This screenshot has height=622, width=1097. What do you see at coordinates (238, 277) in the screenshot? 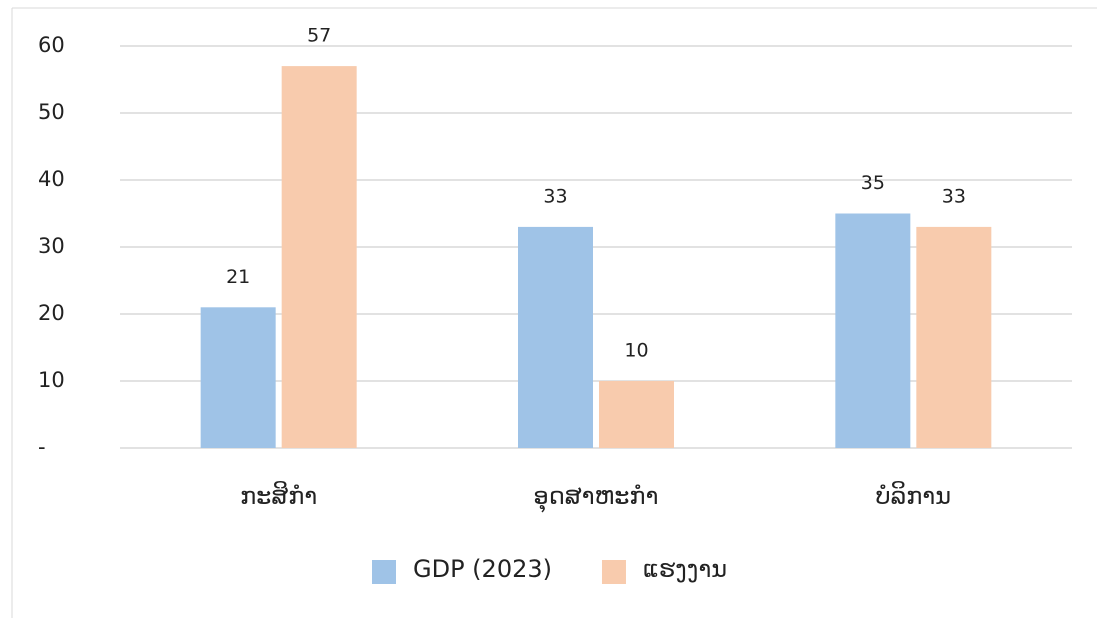
I see `value-label: 21` at bounding box center [238, 277].